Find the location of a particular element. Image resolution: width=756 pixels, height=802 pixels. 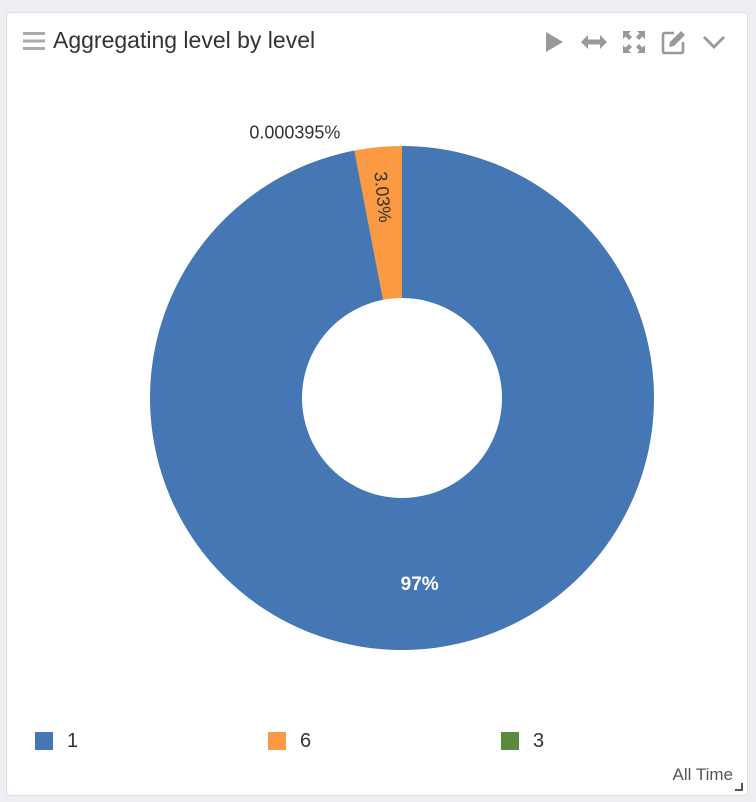

slice-label-1: 97% is located at coordinates (420, 584).